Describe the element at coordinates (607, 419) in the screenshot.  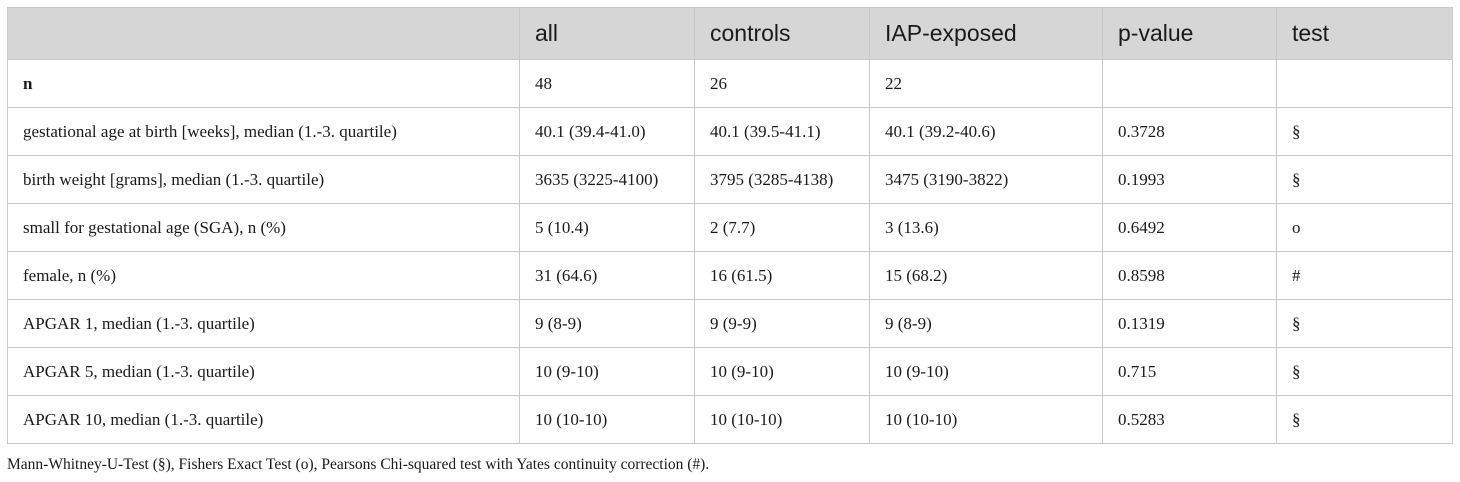
I see `cell-all: 10 (10-10)` at that location.